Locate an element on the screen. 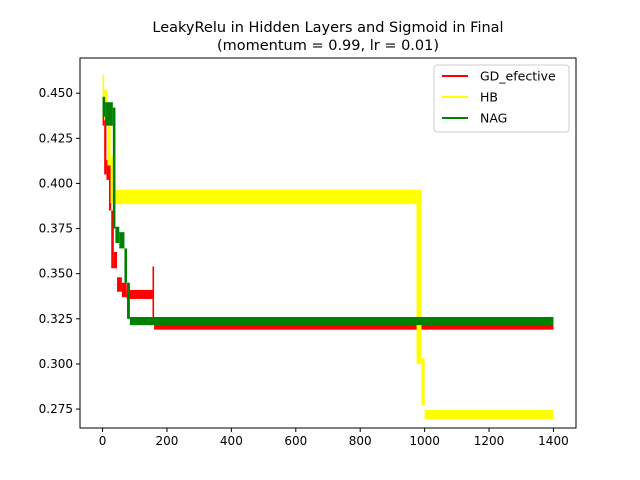  chart-title-line-2: (momentum = 0.99, lr = 0.01) is located at coordinates (328, 46).